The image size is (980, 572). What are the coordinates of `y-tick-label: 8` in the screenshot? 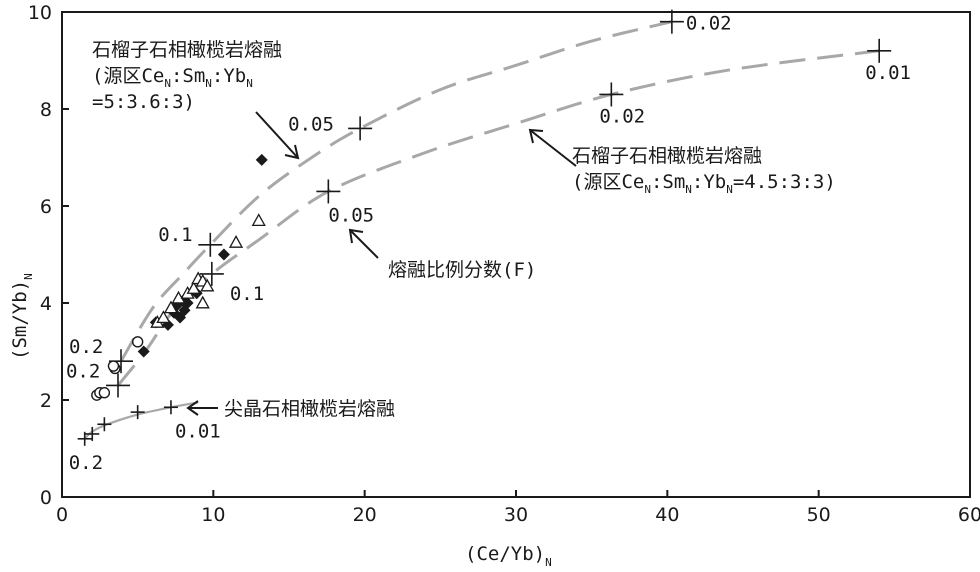 It's located at (46, 110).